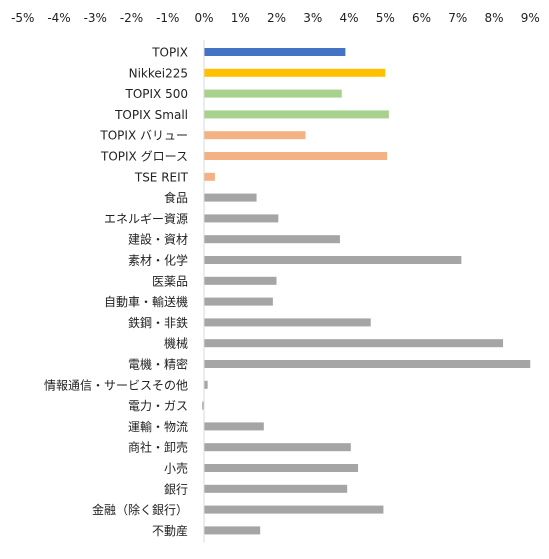 The image size is (549, 559). What do you see at coordinates (140, 509) in the screenshot?
I see `category-label: 金融（除く銀行）` at bounding box center [140, 509].